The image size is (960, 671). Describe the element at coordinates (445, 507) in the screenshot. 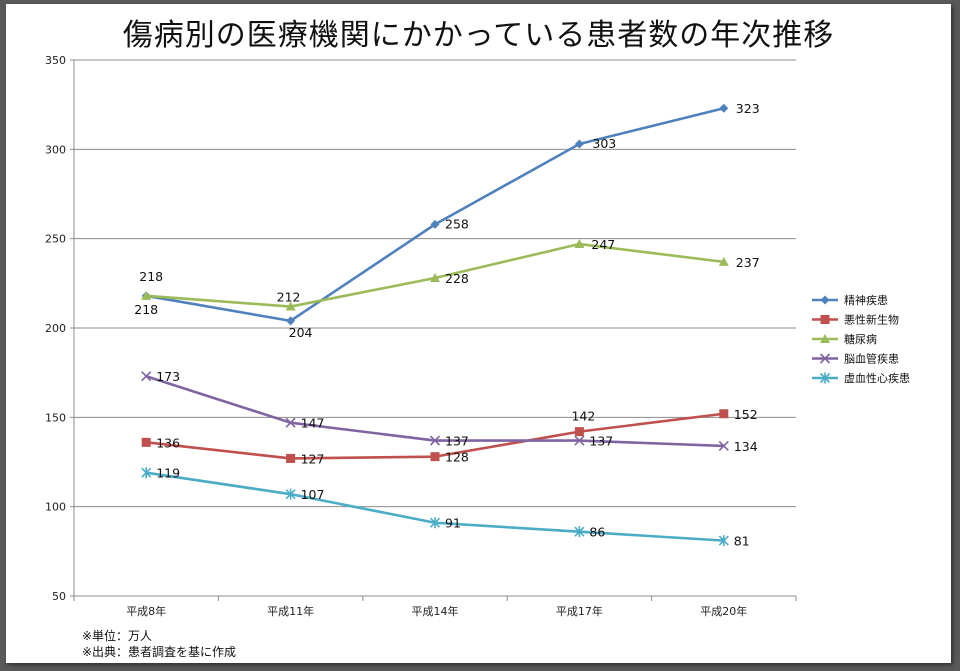

I see `series-4: 119 107 91 86 81` at that location.